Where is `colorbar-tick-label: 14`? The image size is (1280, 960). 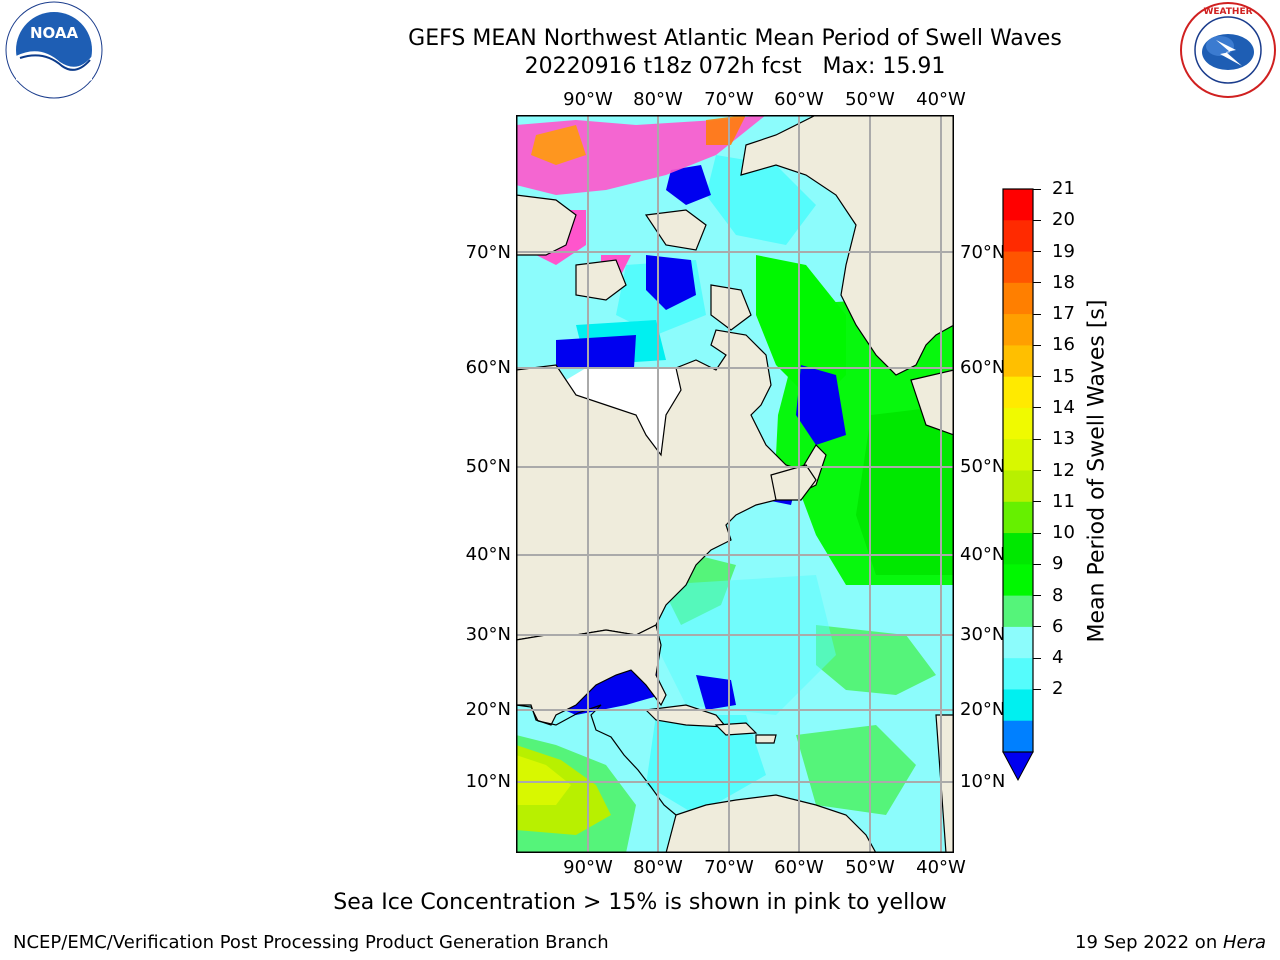 colorbar-tick-label: 14 is located at coordinates (1063, 407).